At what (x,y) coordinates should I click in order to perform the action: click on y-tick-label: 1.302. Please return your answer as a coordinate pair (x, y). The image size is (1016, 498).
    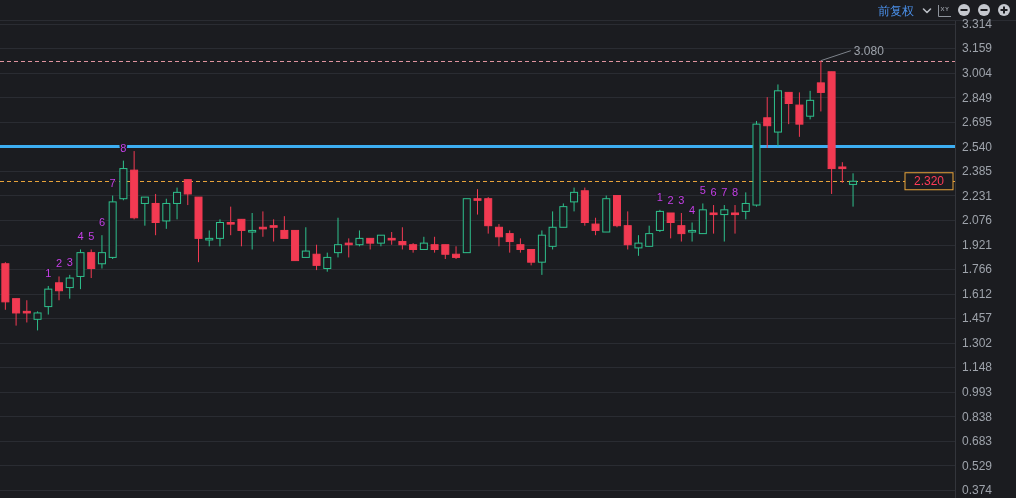
    Looking at the image, I should click on (977, 342).